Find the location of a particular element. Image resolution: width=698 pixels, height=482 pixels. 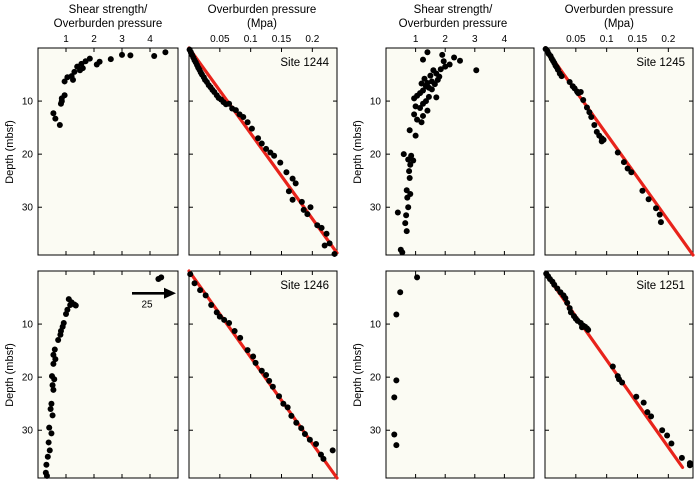

header-shear-line2-right: Overburden pressure is located at coordinates (453, 24).